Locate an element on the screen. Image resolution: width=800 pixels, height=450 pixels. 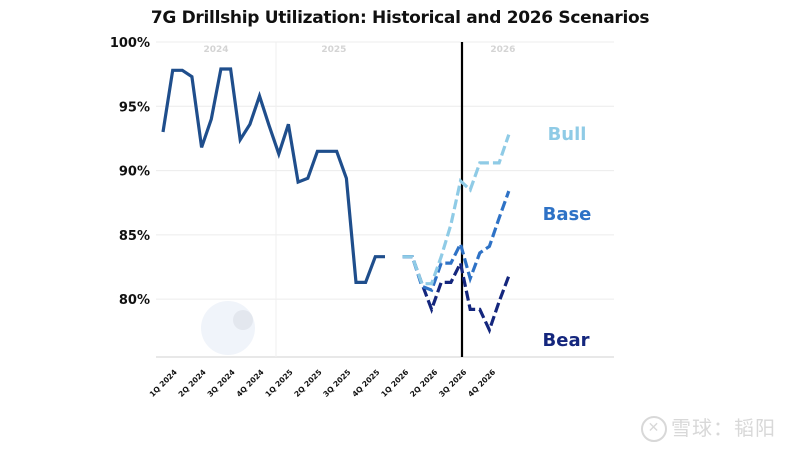
x-tick-label: 4Q 2025 is located at coordinates (365, 383).